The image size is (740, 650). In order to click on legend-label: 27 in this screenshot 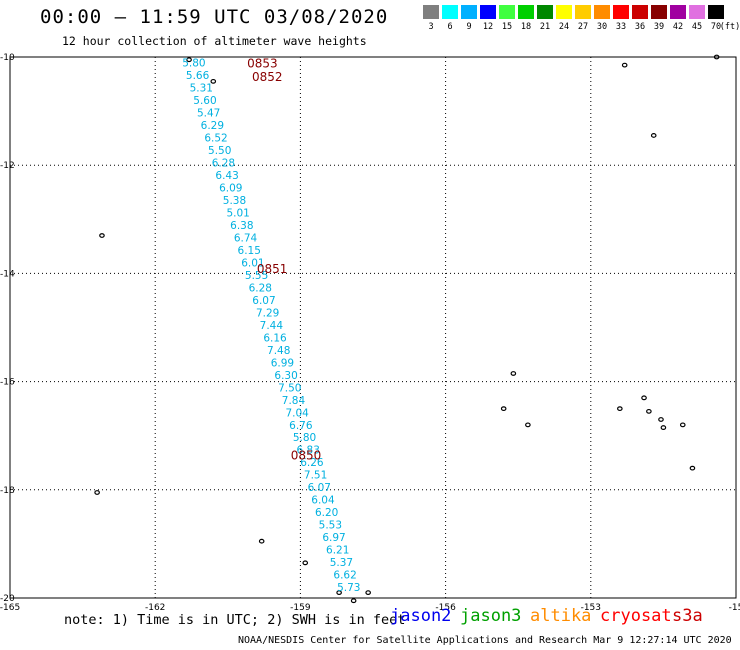, I will do `click(583, 27)`.